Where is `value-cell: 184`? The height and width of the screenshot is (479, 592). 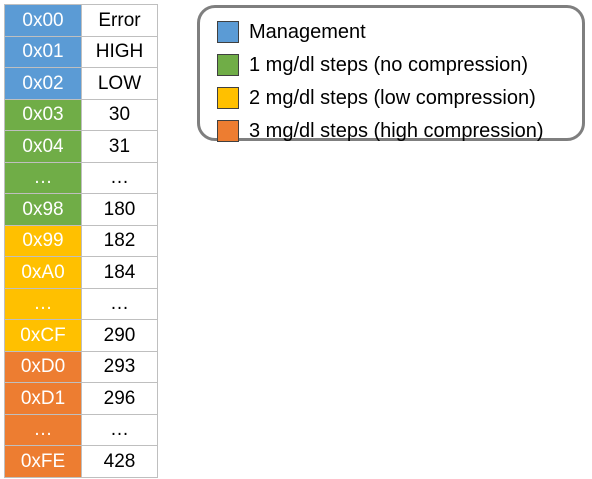 value-cell: 184 is located at coordinates (119, 272).